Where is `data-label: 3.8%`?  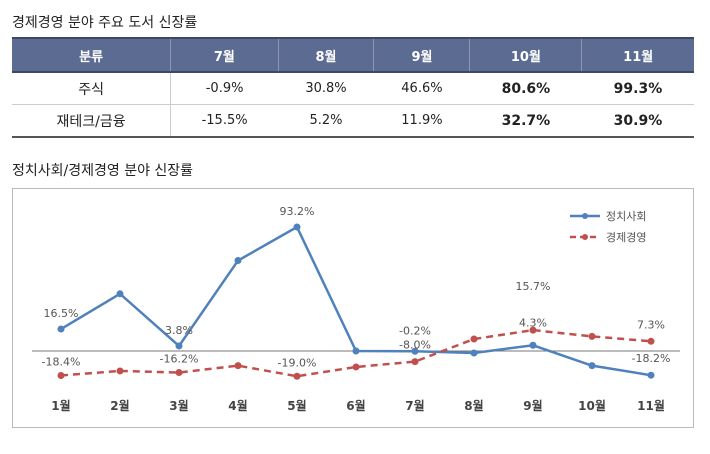
data-label: 3.8% is located at coordinates (179, 330).